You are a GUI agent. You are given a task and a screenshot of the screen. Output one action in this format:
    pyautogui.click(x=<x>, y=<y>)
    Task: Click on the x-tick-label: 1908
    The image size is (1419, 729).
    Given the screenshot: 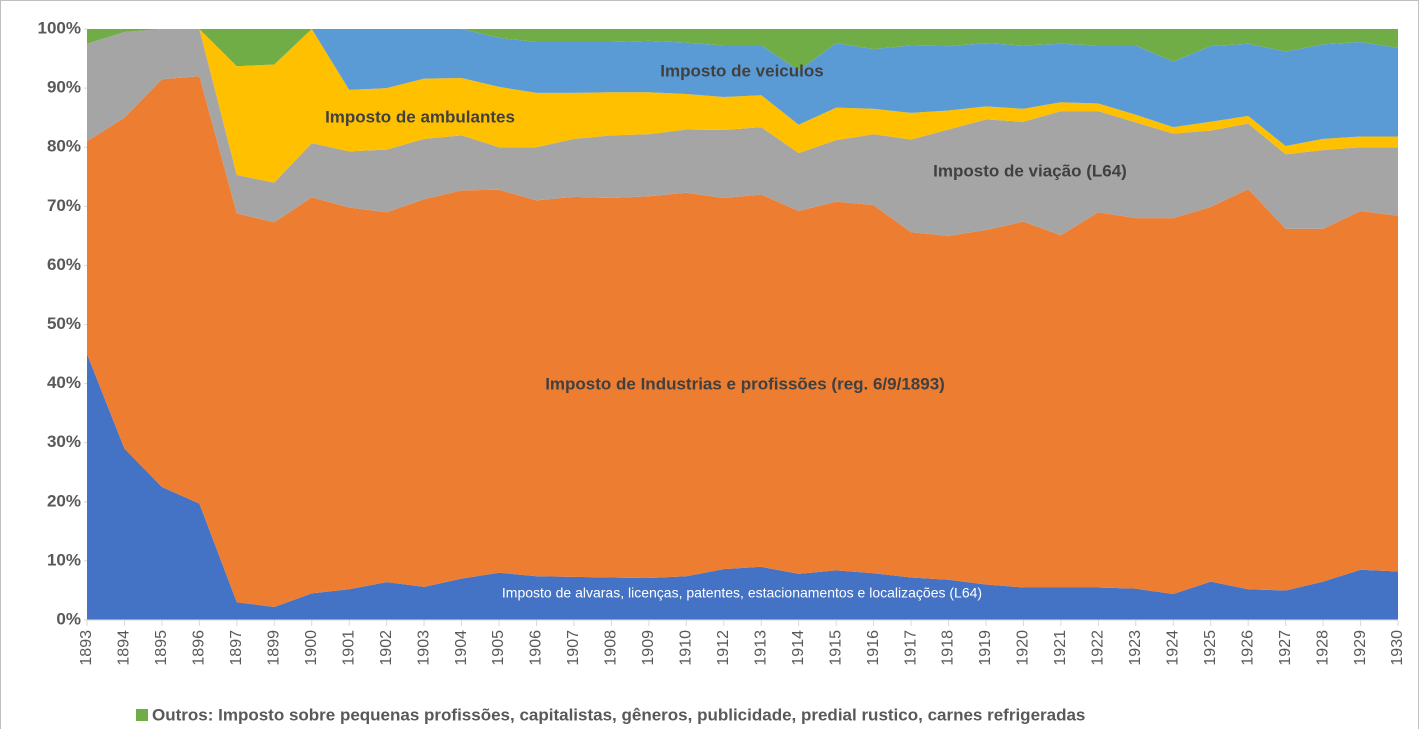 What is the action you would take?
    pyautogui.click(x=611, y=648)
    